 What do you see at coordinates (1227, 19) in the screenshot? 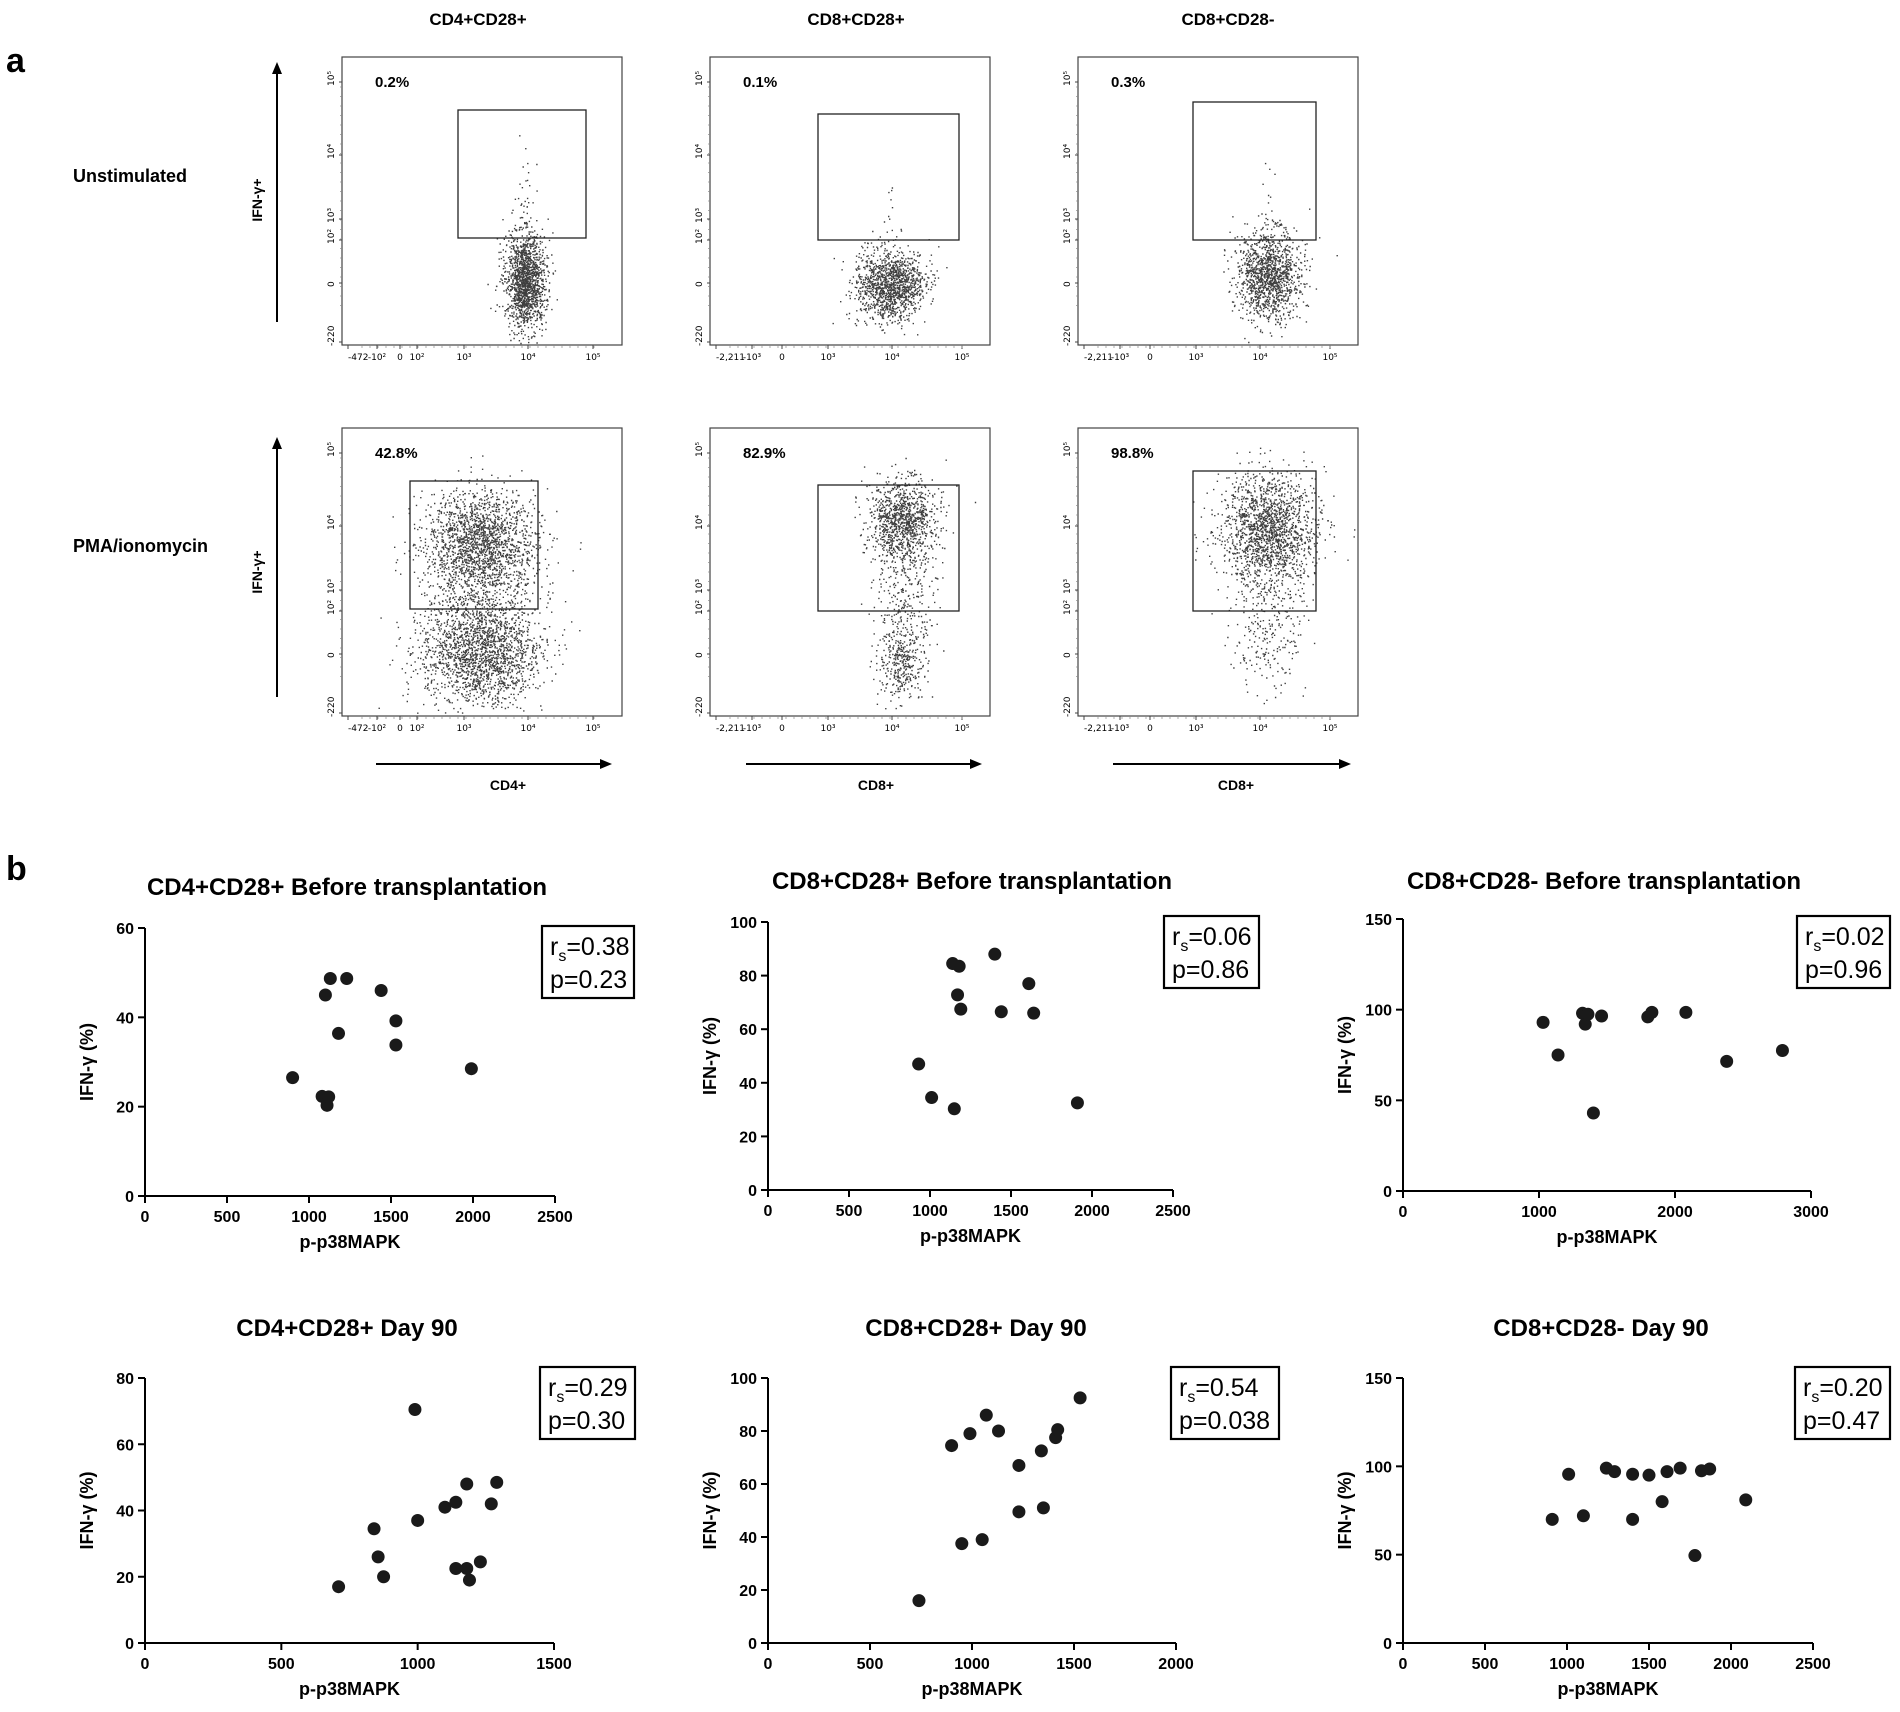
I see `column-header-cd8cd28neg: CD8+CD28-` at bounding box center [1227, 19].